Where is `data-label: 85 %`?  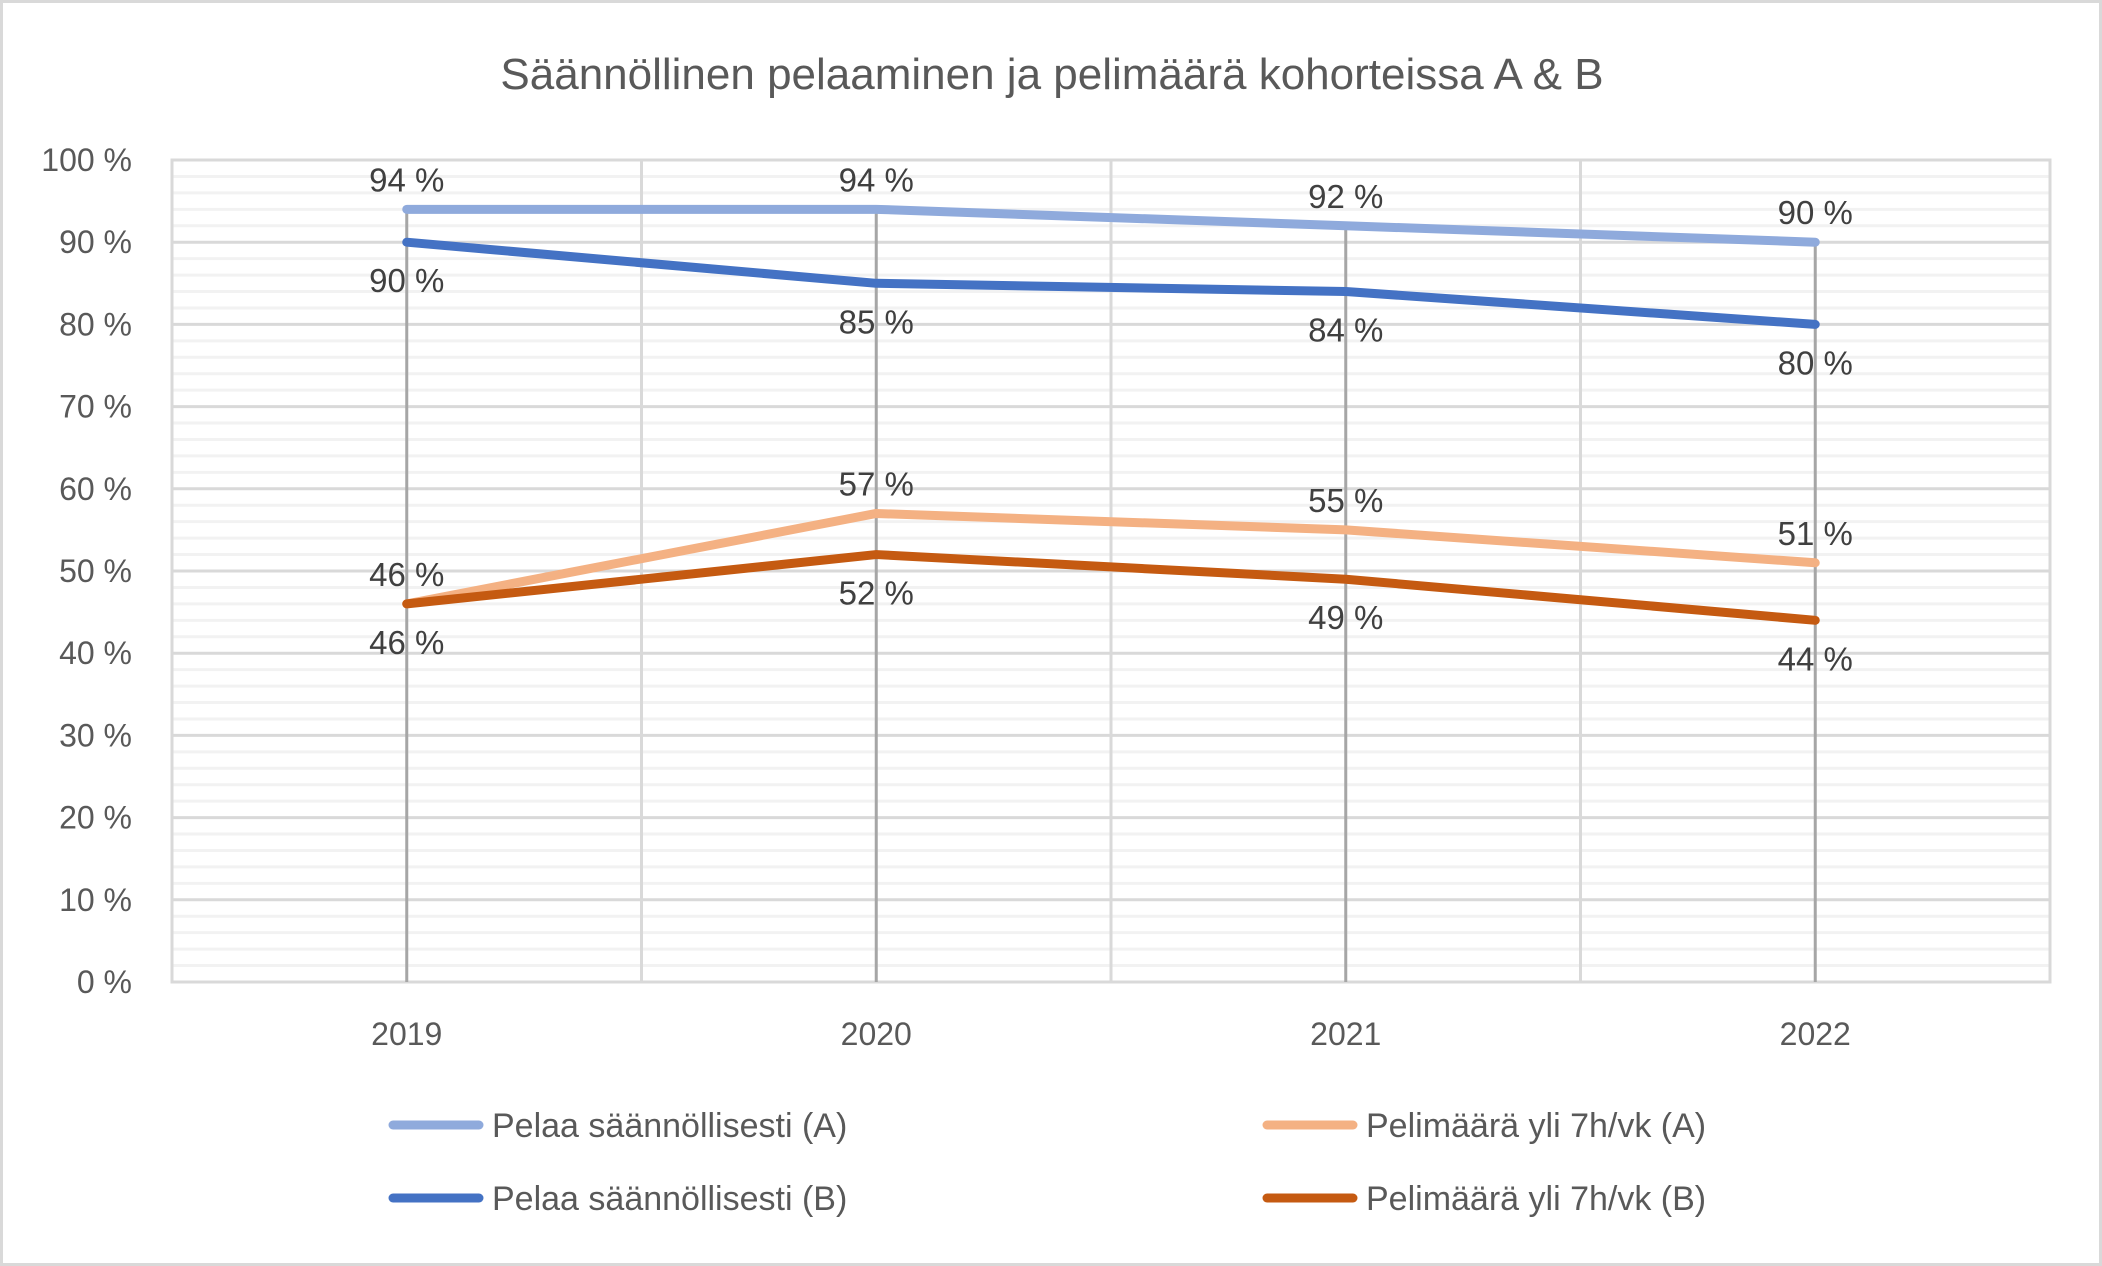
data-label: 85 % is located at coordinates (876, 321).